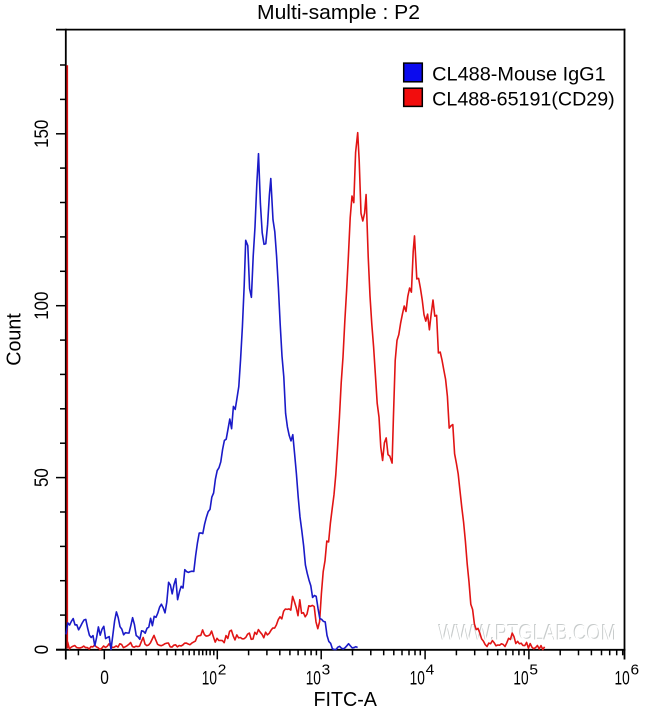 The height and width of the screenshot is (711, 650). What do you see at coordinates (523, 100) in the screenshot?
I see `svg-text: CL488-65191(CD29)` at bounding box center [523, 100].